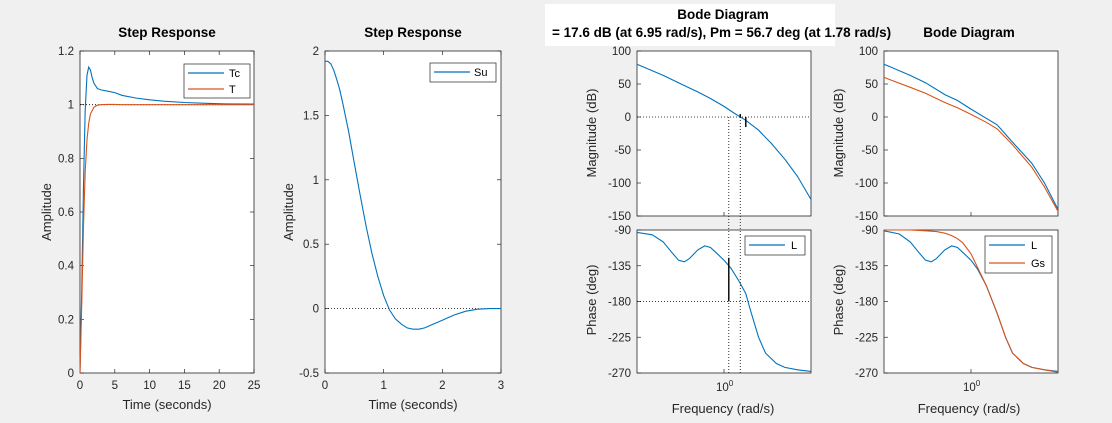  I want to click on x-tick-label: 10, so click(149, 386).